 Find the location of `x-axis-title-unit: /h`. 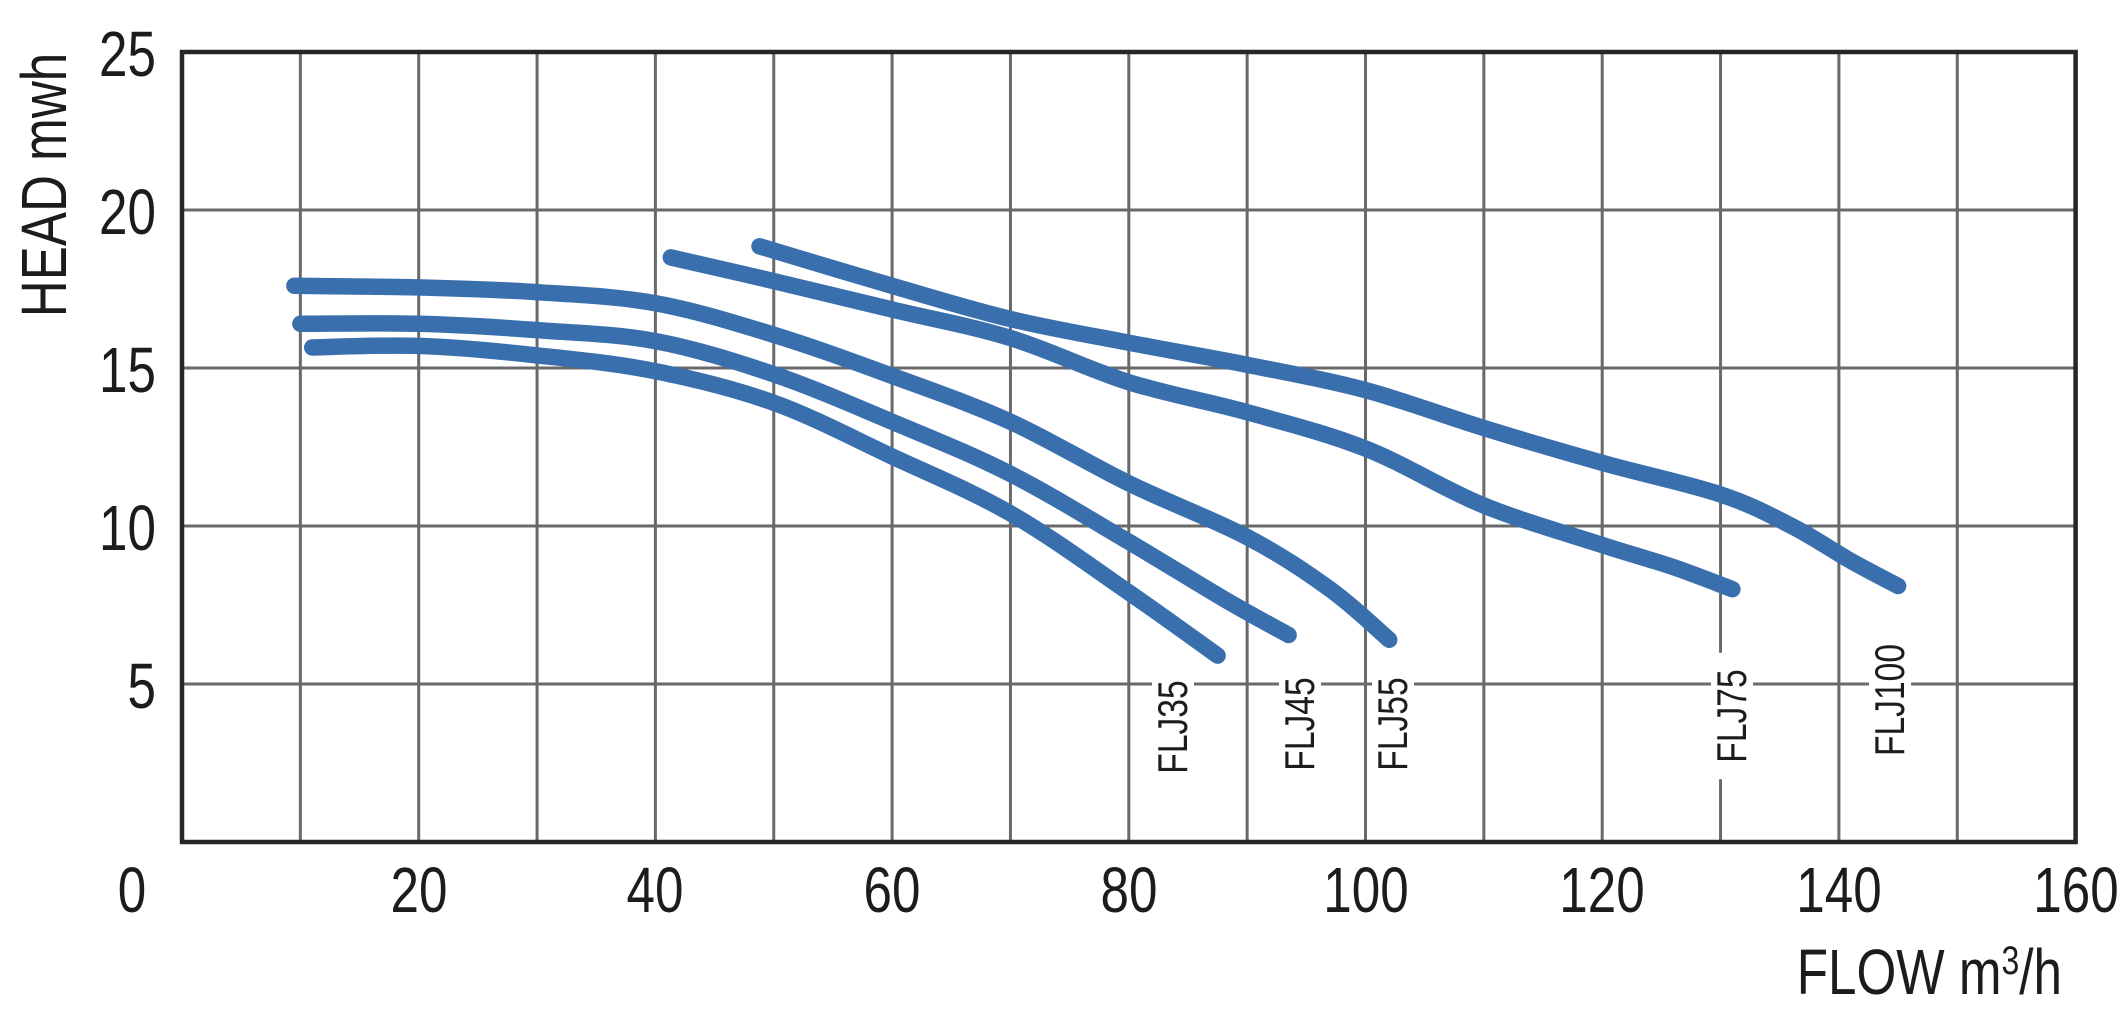

x-axis-title-unit: /h is located at coordinates (2040, 972).